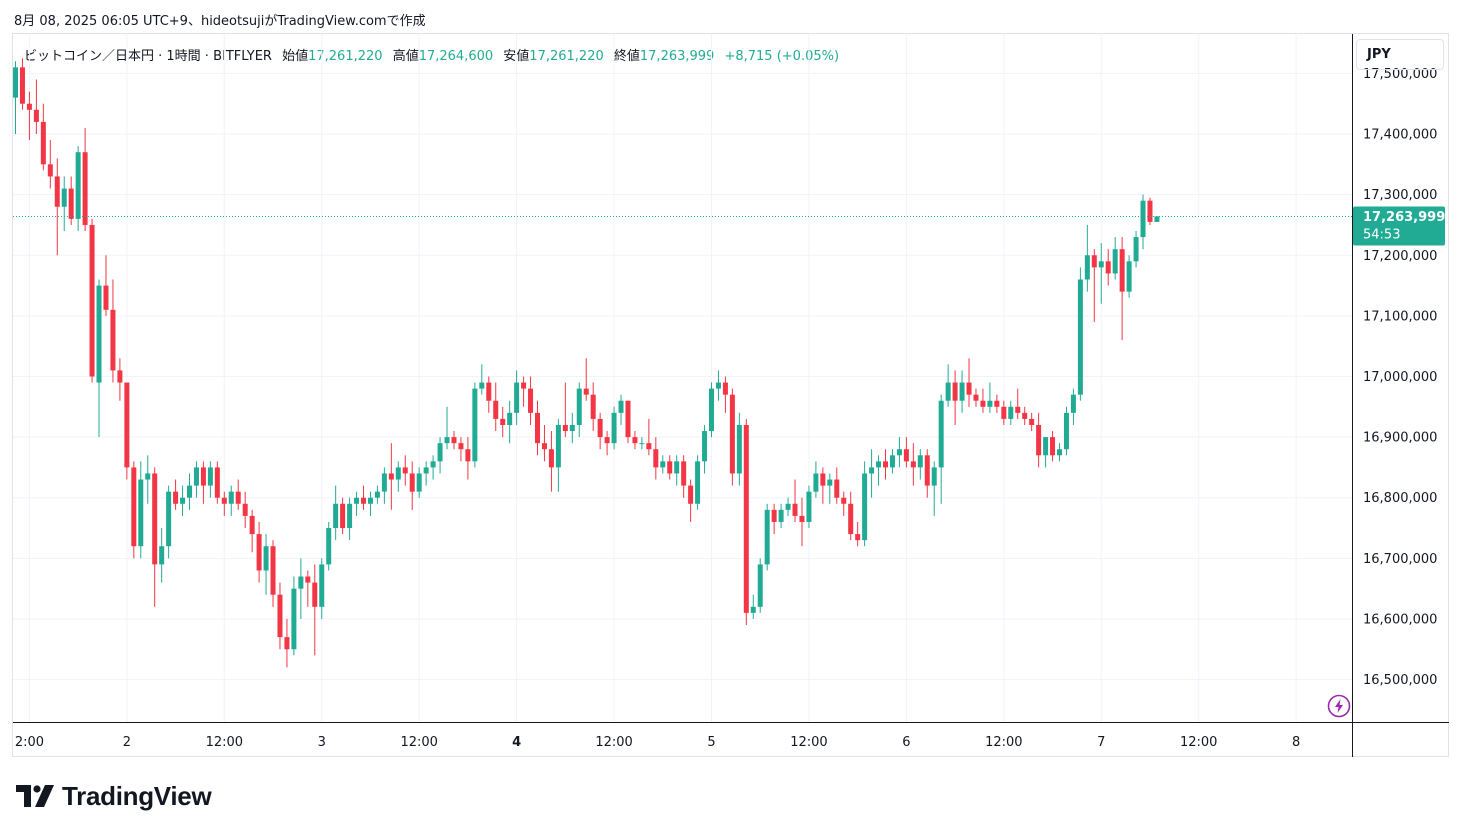 The height and width of the screenshot is (833, 1462). I want to click on x-tick-label: 7, so click(1101, 742).